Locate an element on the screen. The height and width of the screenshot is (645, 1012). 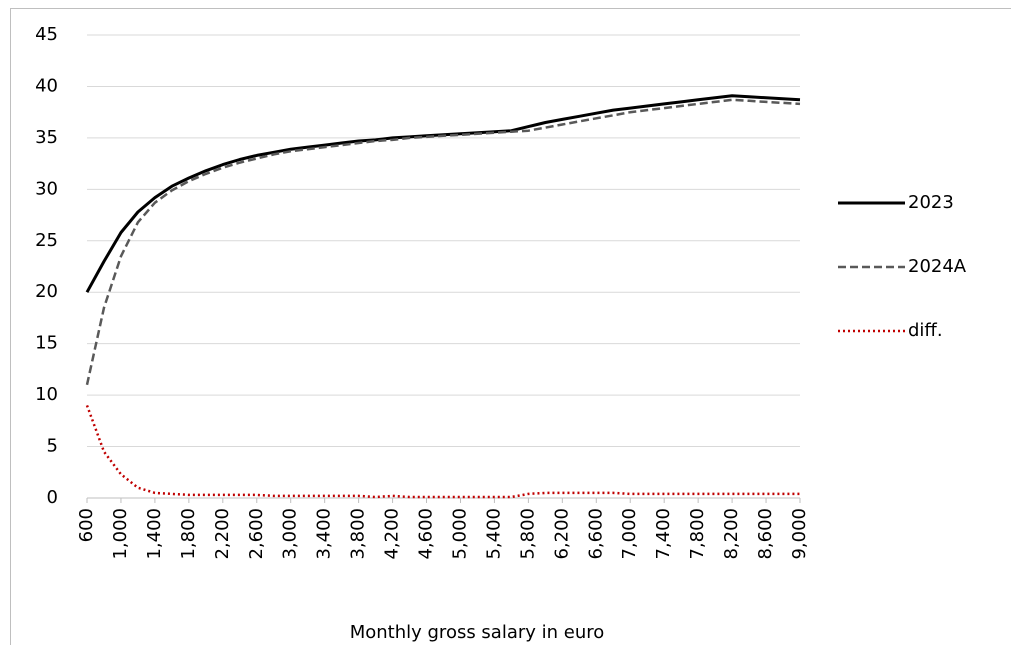
x-tick-label: 5,000 is located at coordinates (459, 534).